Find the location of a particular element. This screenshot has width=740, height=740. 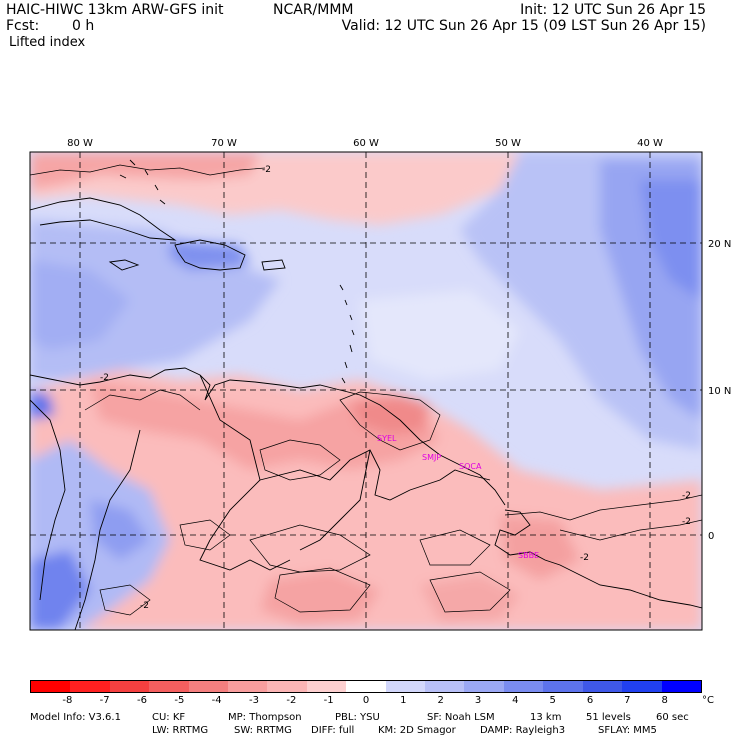

colorbar-tick-label: -6 is located at coordinates (142, 700).